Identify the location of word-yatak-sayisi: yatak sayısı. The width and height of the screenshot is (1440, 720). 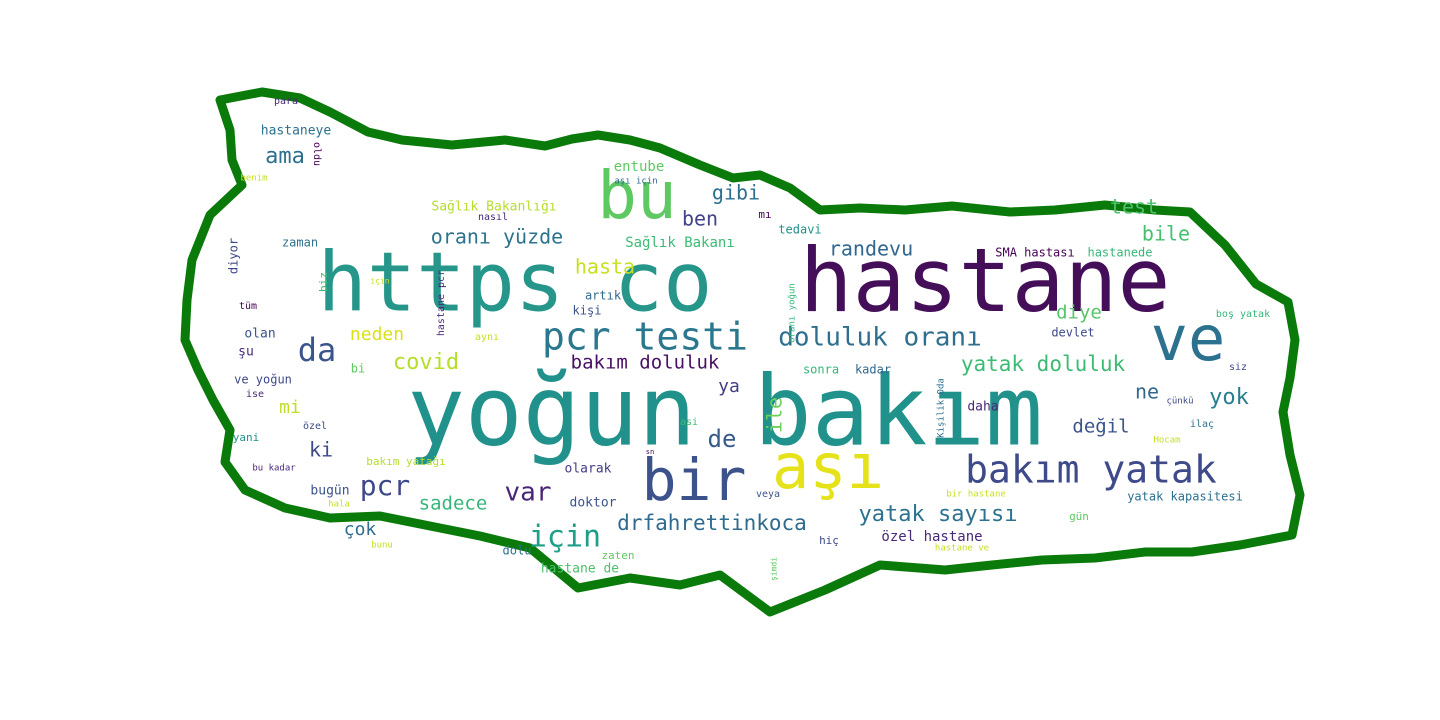
(938, 514).